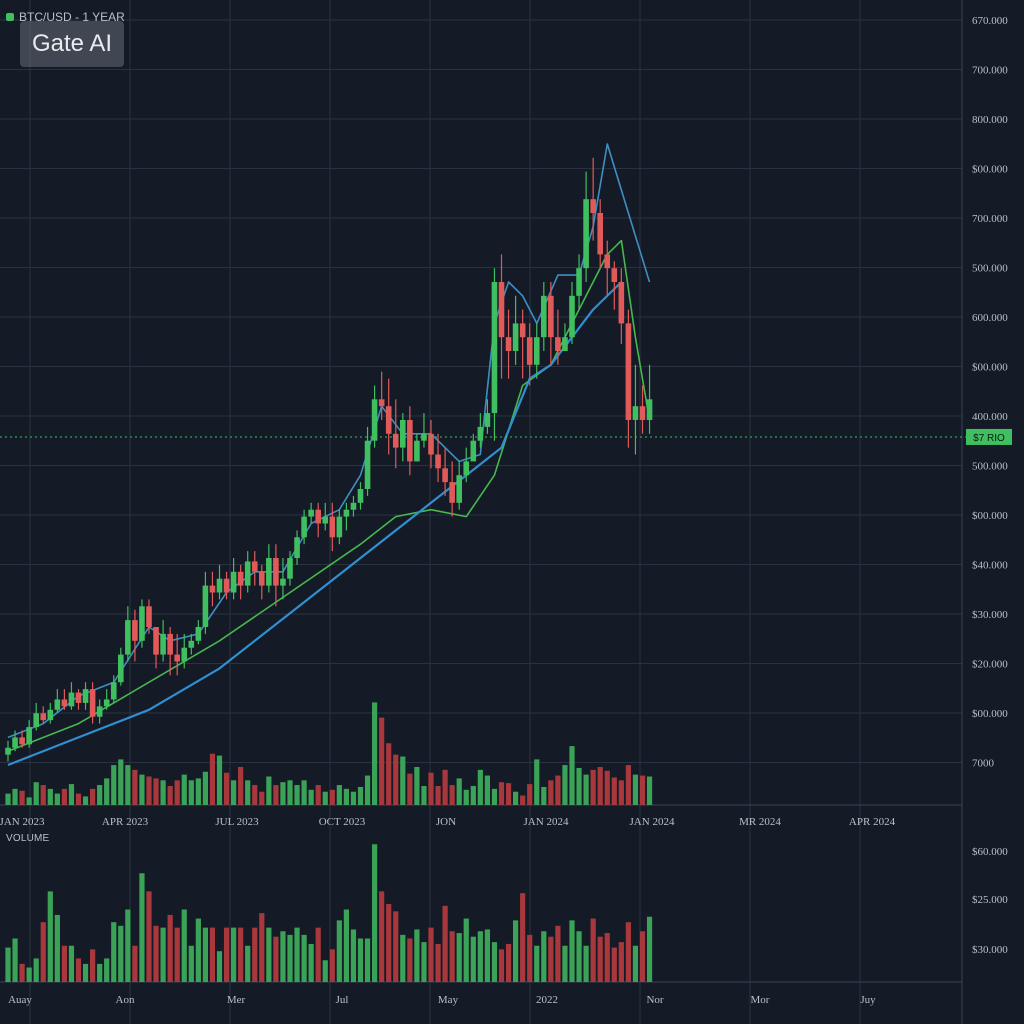 This screenshot has width=1024, height=1024. Describe the element at coordinates (237, 822) in the screenshot. I see `time-axis-label: JUL 2023` at that location.